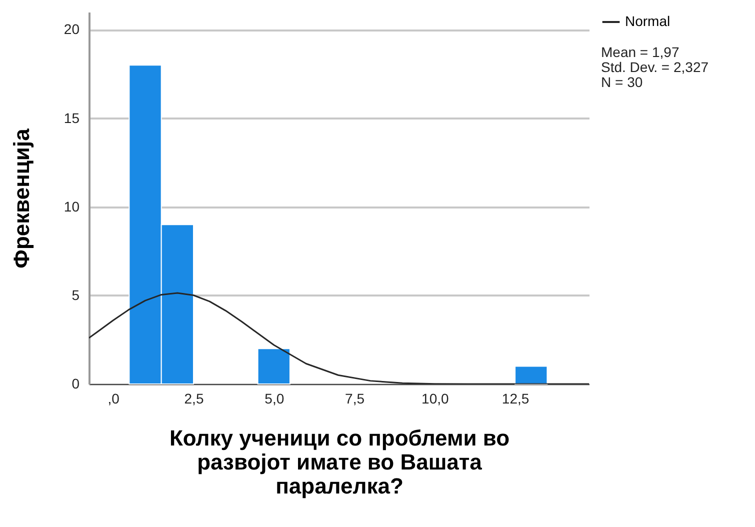  Describe the element at coordinates (622, 82) in the screenshot. I see `text: N = 30` at that location.